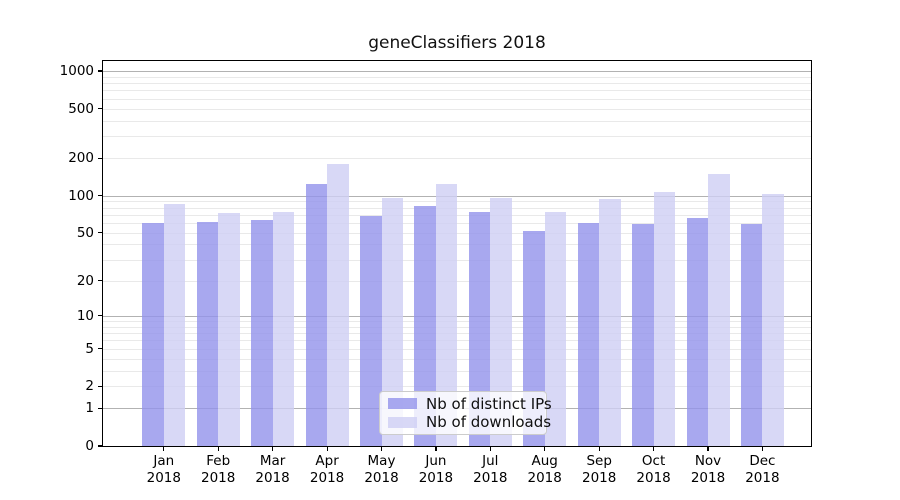  I want to click on bar-downloads-apr, so click(338, 305).